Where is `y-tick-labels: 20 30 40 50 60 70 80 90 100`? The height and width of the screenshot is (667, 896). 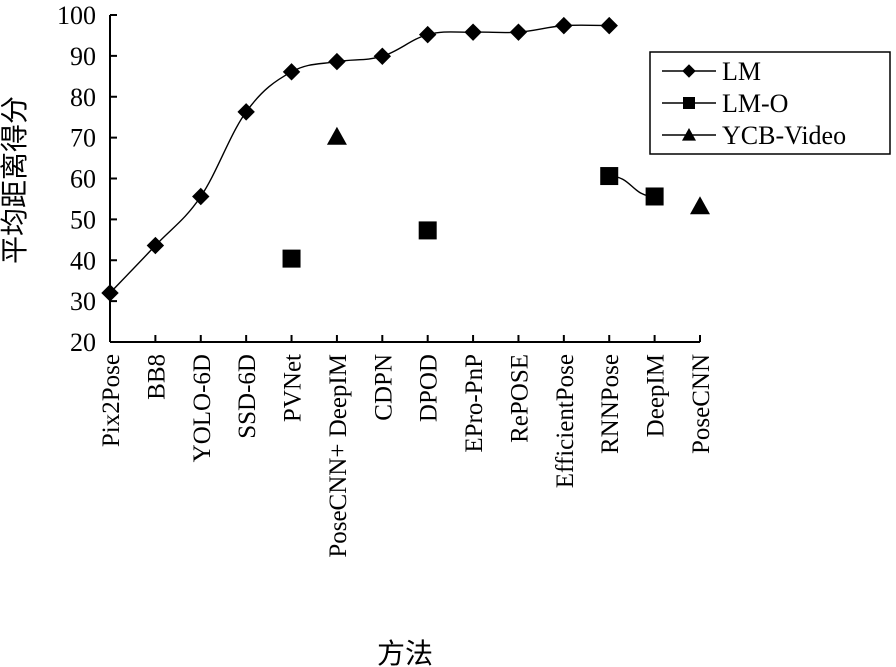
y-tick-labels: 20 30 40 50 60 70 80 90 100 is located at coordinates (76, 179).